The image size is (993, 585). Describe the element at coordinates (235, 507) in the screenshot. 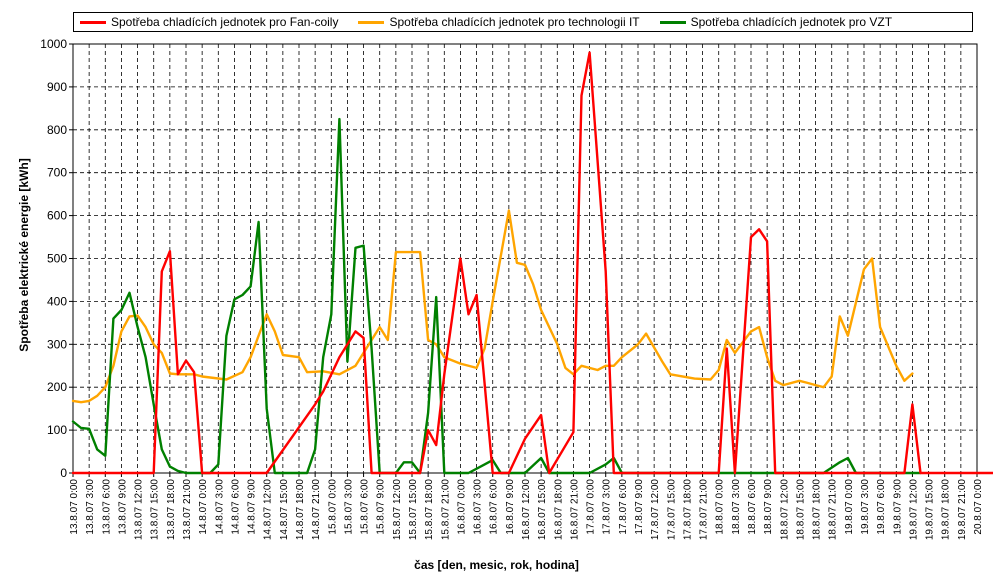

I see `x-tick-label: 14.8.07 6:00` at that location.